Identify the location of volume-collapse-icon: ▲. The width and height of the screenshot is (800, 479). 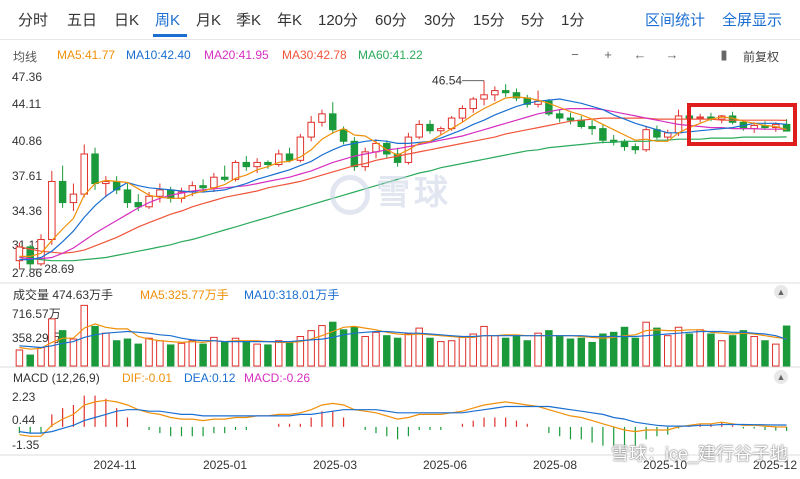
(781, 292).